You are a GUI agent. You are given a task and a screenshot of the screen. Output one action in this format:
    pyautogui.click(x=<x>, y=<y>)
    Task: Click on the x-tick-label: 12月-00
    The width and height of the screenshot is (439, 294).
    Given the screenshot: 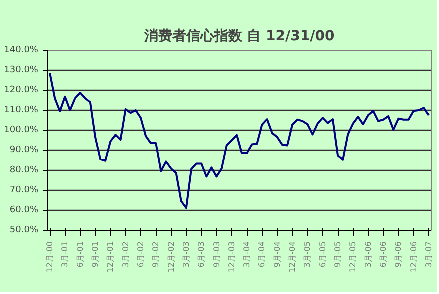 What is the action you would take?
    pyautogui.click(x=50, y=257)
    